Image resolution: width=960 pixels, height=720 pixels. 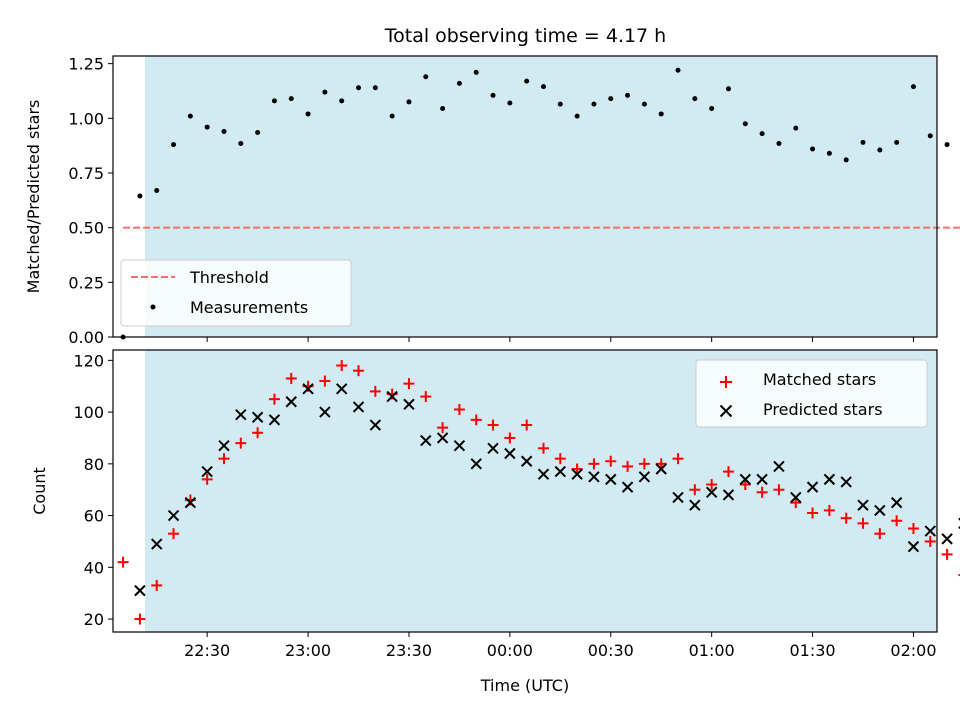 I want to click on ratio-y-tick-label: 0.75, so click(x=86, y=173).